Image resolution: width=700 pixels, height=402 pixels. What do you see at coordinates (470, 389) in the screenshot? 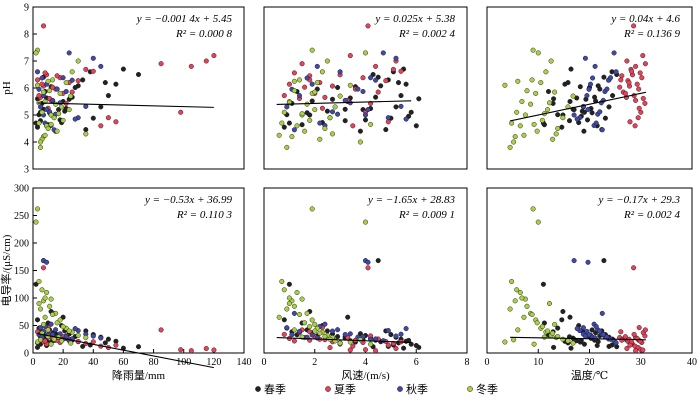
I see `legend-marker-winter` at bounding box center [470, 389].